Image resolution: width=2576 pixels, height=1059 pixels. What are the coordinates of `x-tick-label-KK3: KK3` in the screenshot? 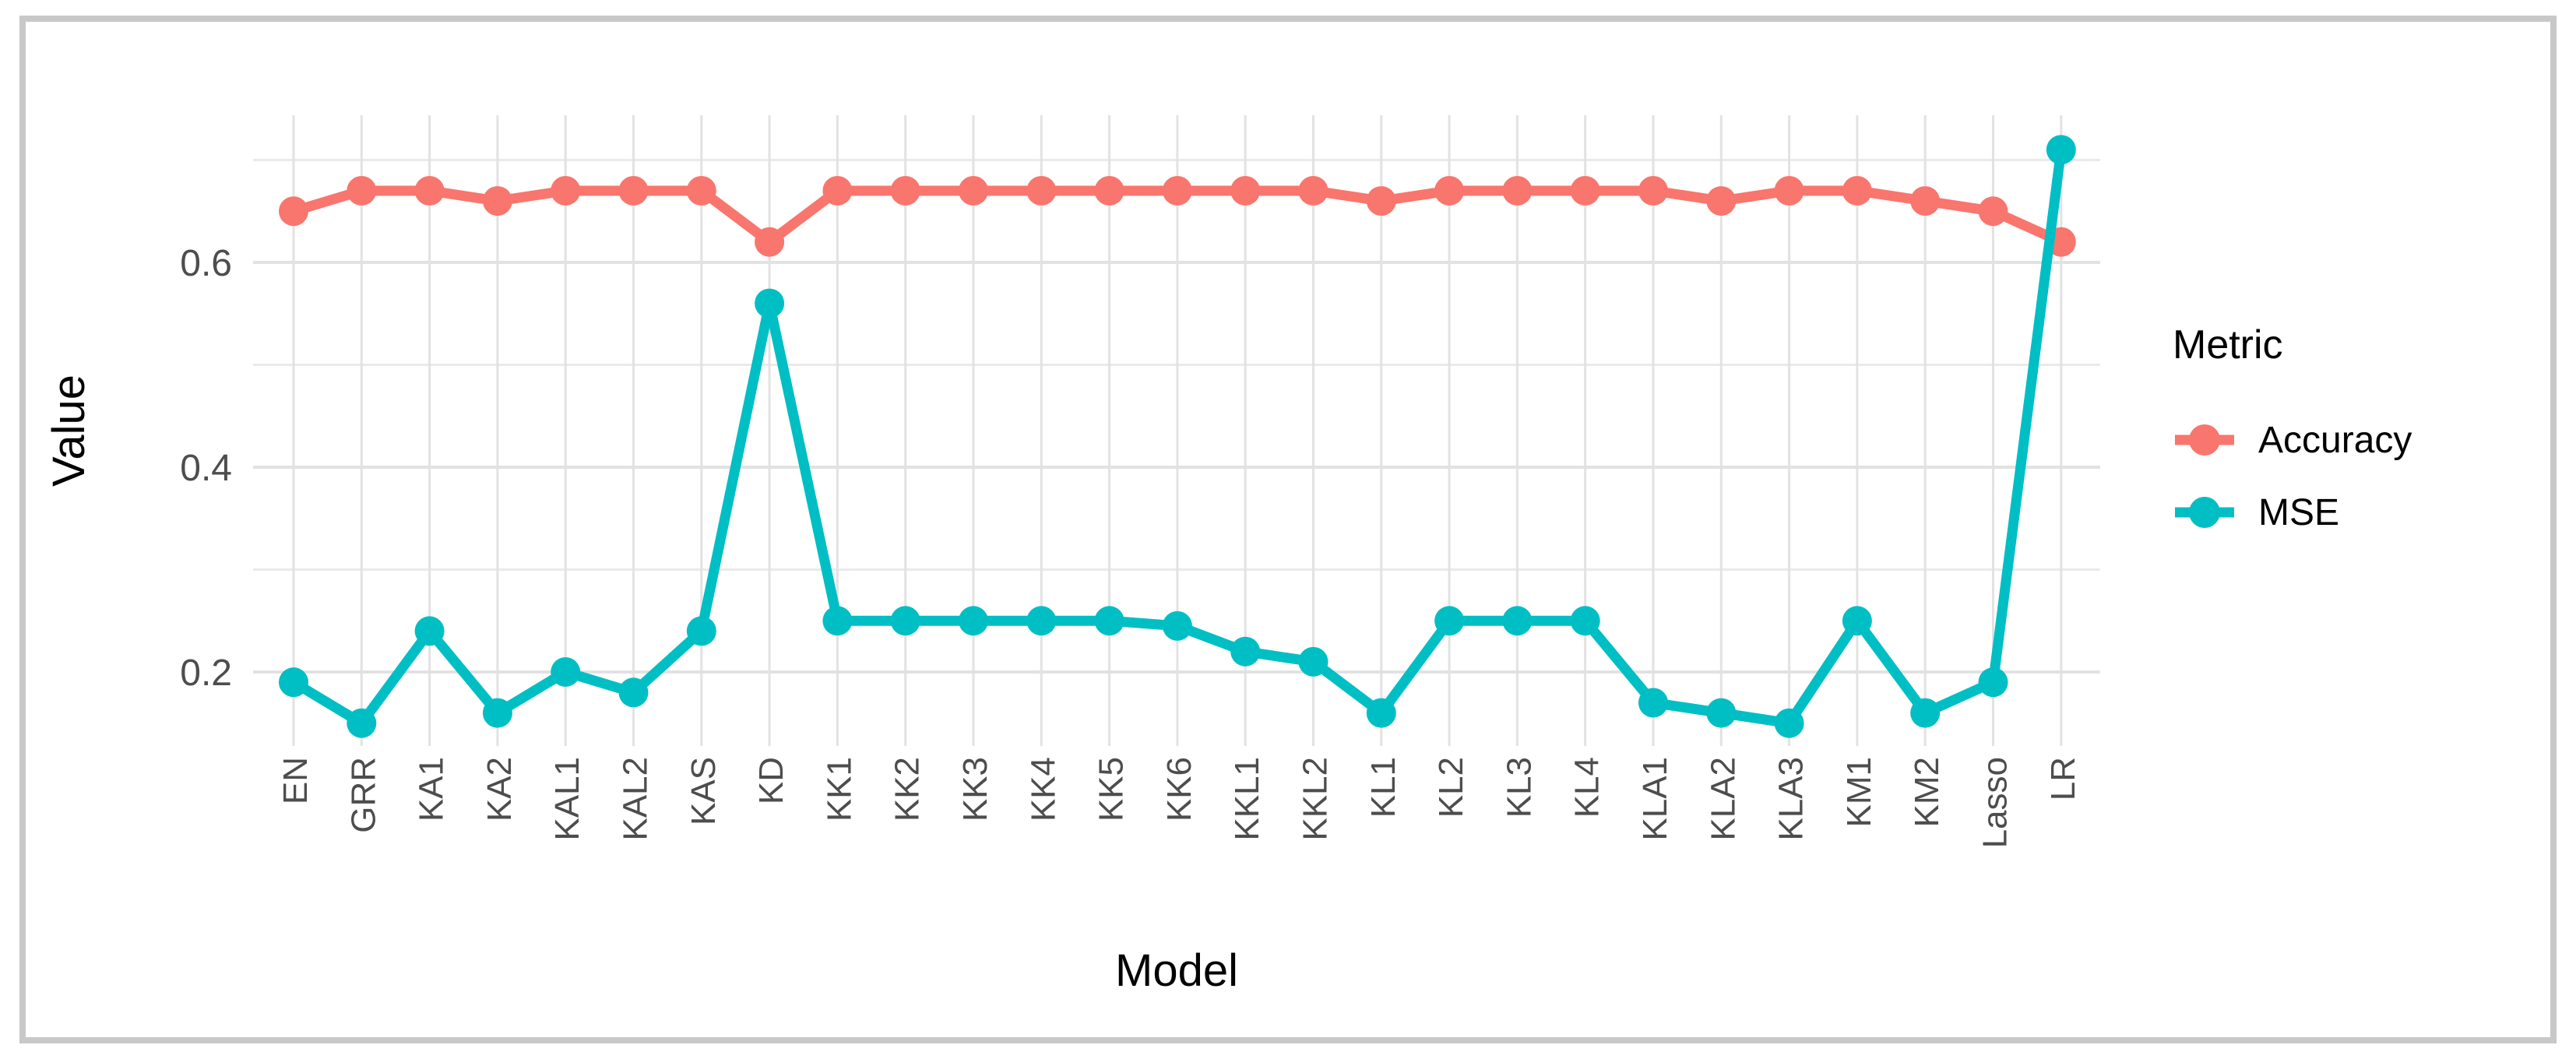 It's located at (975, 790).